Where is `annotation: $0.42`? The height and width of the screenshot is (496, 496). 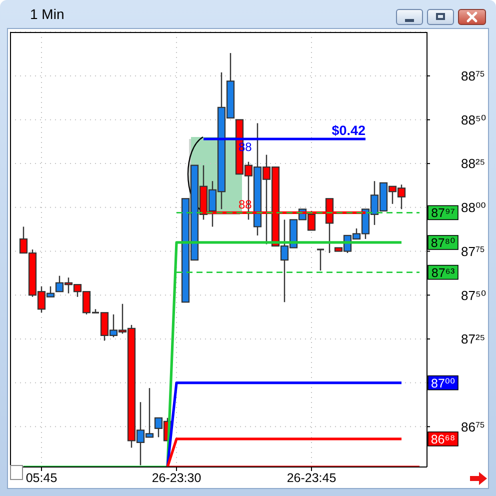 annotation: $0.42 is located at coordinates (349, 130).